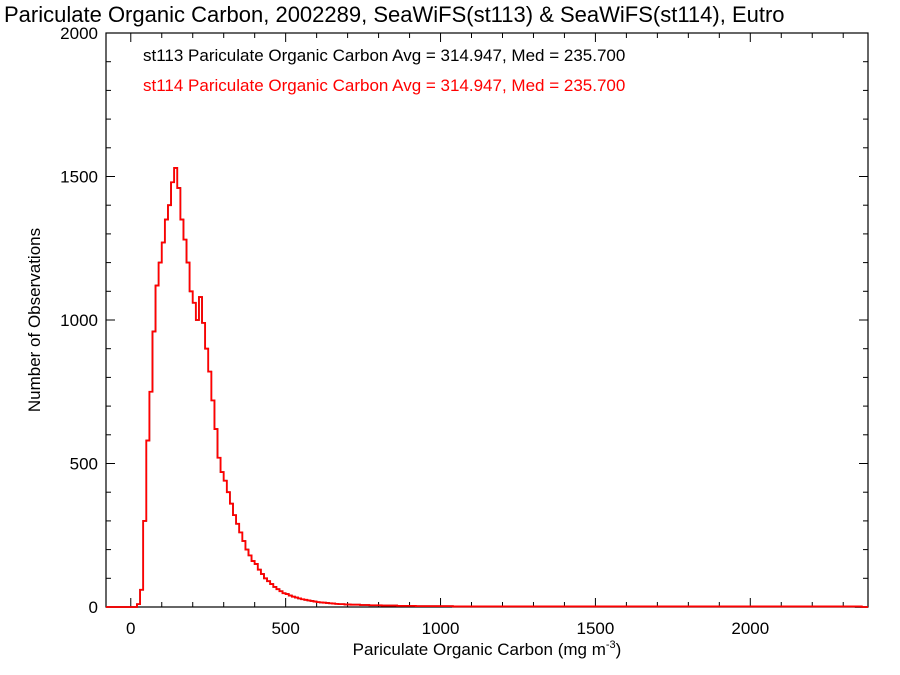 This screenshot has width=900, height=675. Describe the element at coordinates (34, 320) in the screenshot. I see `y-axis-title: Number of Observations` at that location.